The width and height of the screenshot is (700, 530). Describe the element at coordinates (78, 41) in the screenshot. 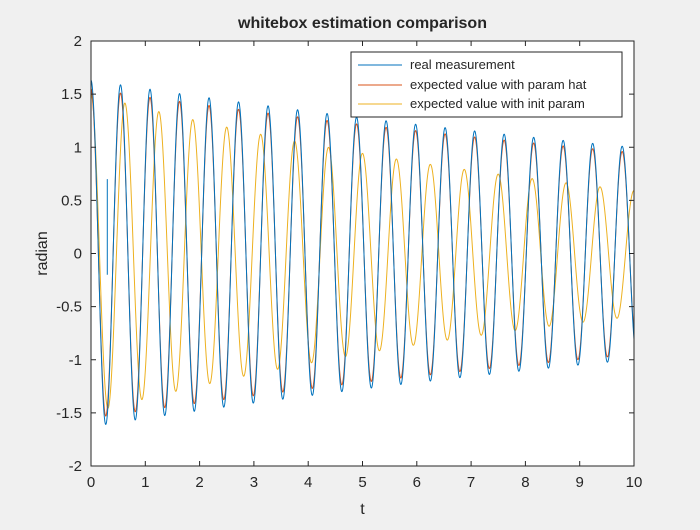

I see `y-tick-label: 2` at that location.